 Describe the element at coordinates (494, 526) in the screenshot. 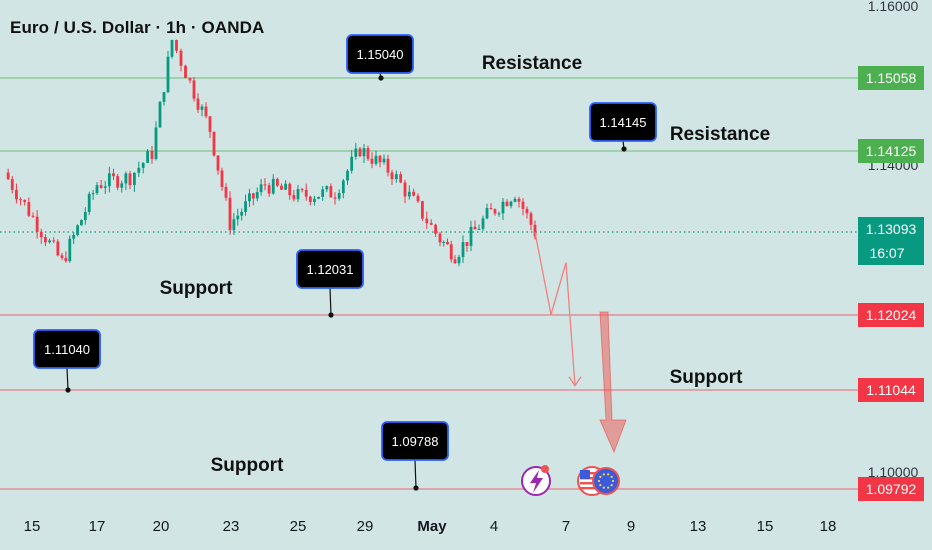

I see `x-tick-label: 4` at that location.